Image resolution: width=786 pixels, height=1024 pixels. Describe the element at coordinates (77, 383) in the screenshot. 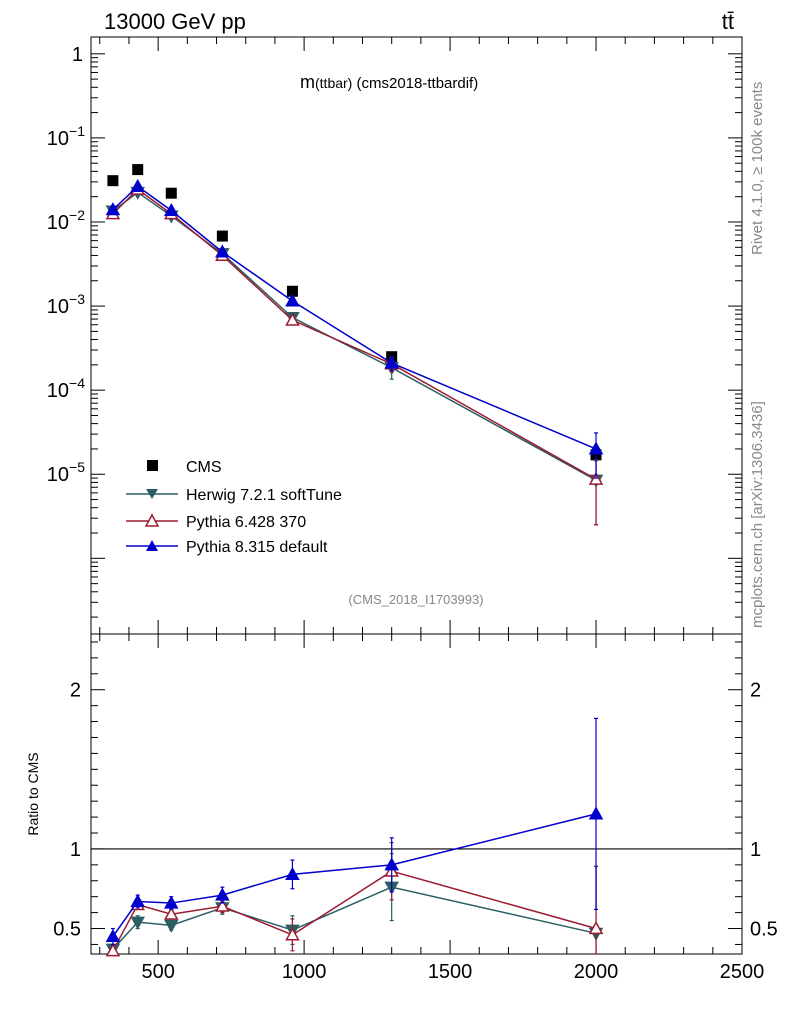

I see `main-ytick-exp: −4` at that location.